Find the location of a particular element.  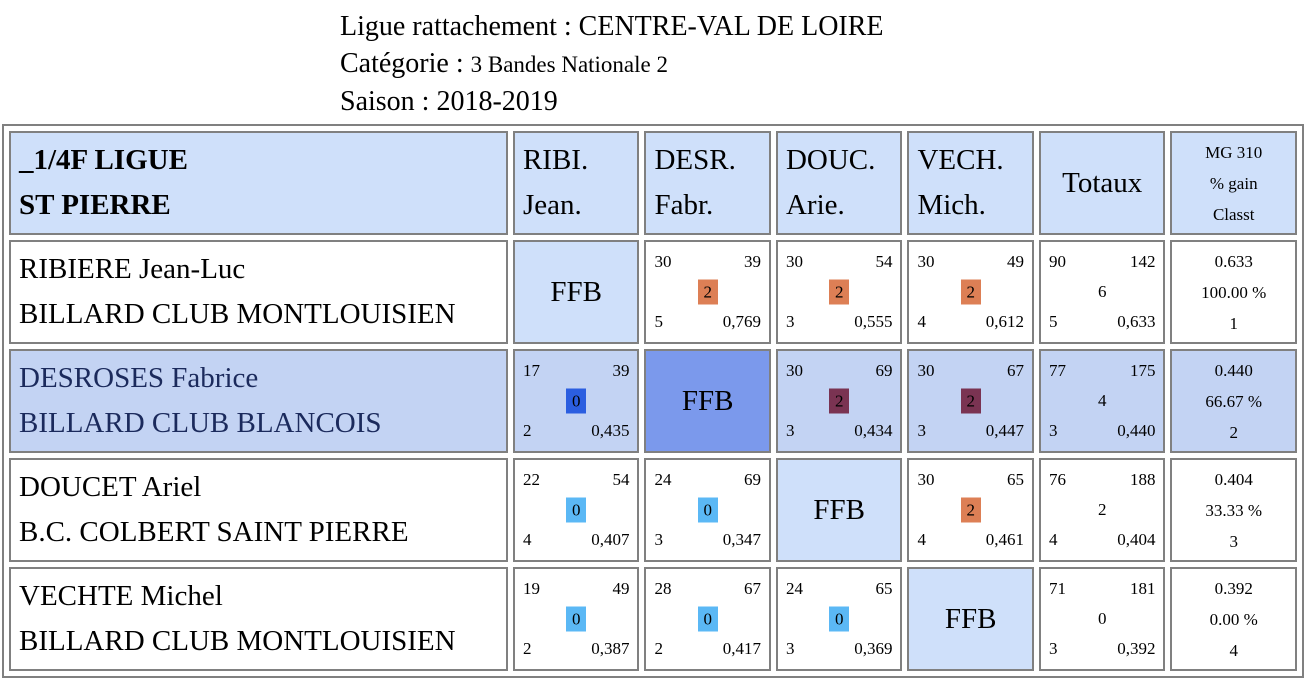

rank: 3 is located at coordinates (1233, 541).